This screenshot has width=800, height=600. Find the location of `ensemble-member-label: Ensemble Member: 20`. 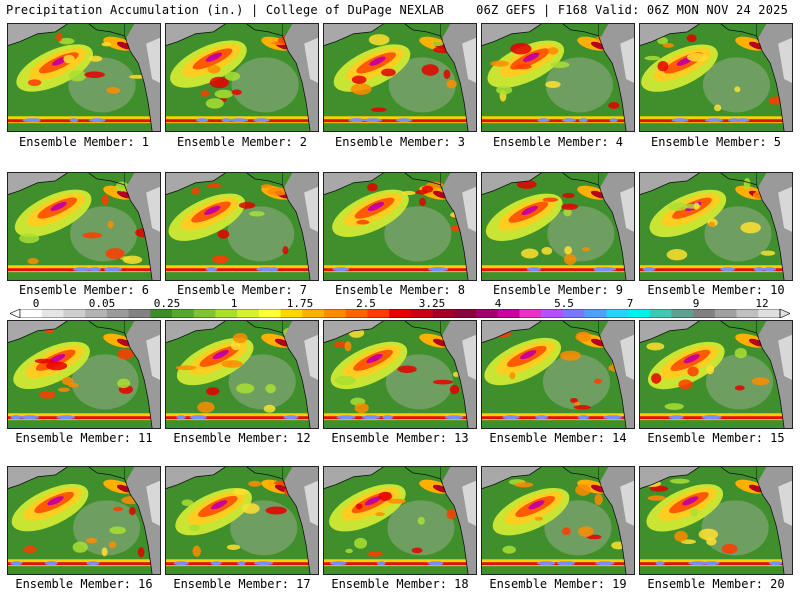

ensemble-member-label: Ensemble Member: 20 is located at coordinates (716, 584).